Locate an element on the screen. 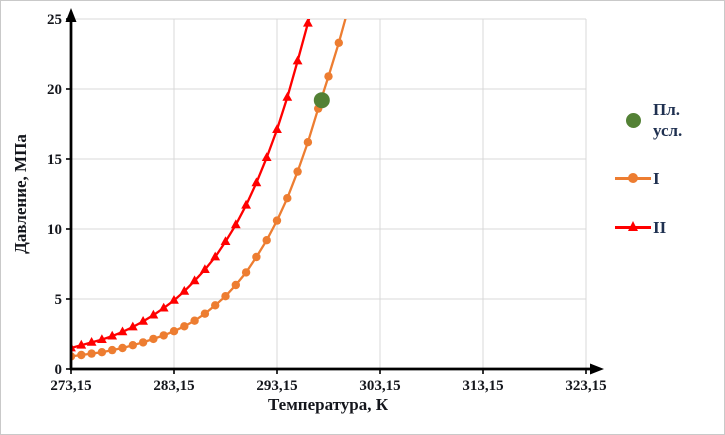 This screenshot has height=435, width=725. svg-text: 25 is located at coordinates (54, 20).